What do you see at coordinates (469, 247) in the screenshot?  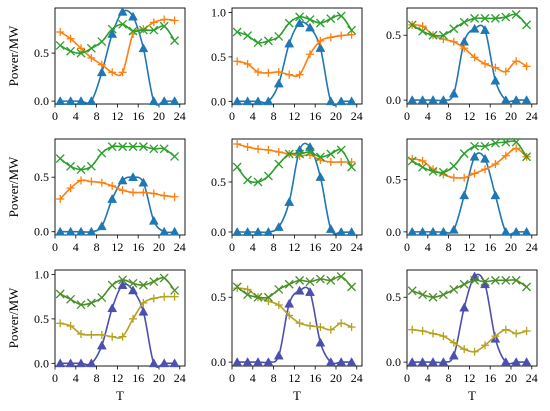 I see `x-tick-label: 12` at bounding box center [469, 247].